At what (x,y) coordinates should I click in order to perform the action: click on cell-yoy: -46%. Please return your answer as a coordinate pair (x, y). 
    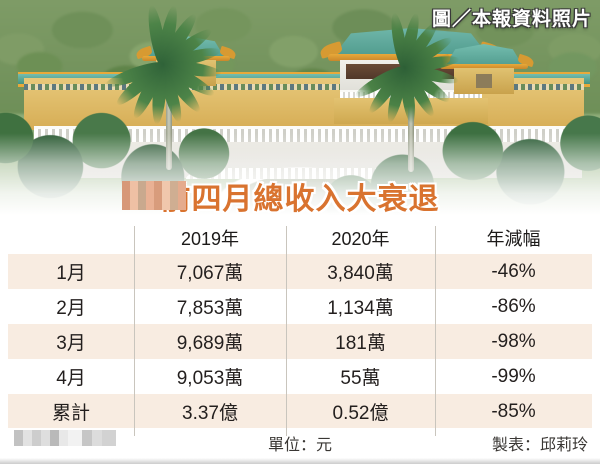
    Looking at the image, I should click on (513, 271).